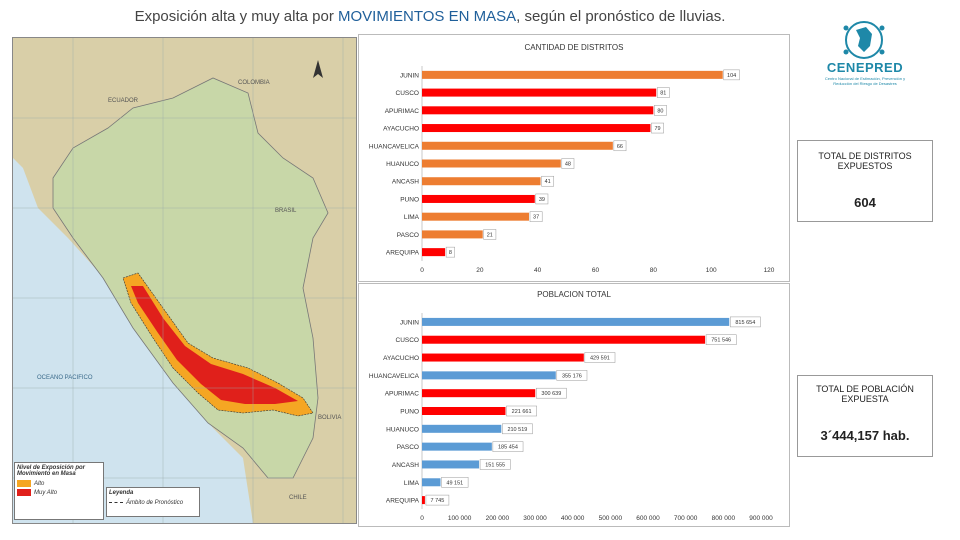  Describe the element at coordinates (59, 483) in the screenshot. I see `legend-item-alto: Alto` at that location.